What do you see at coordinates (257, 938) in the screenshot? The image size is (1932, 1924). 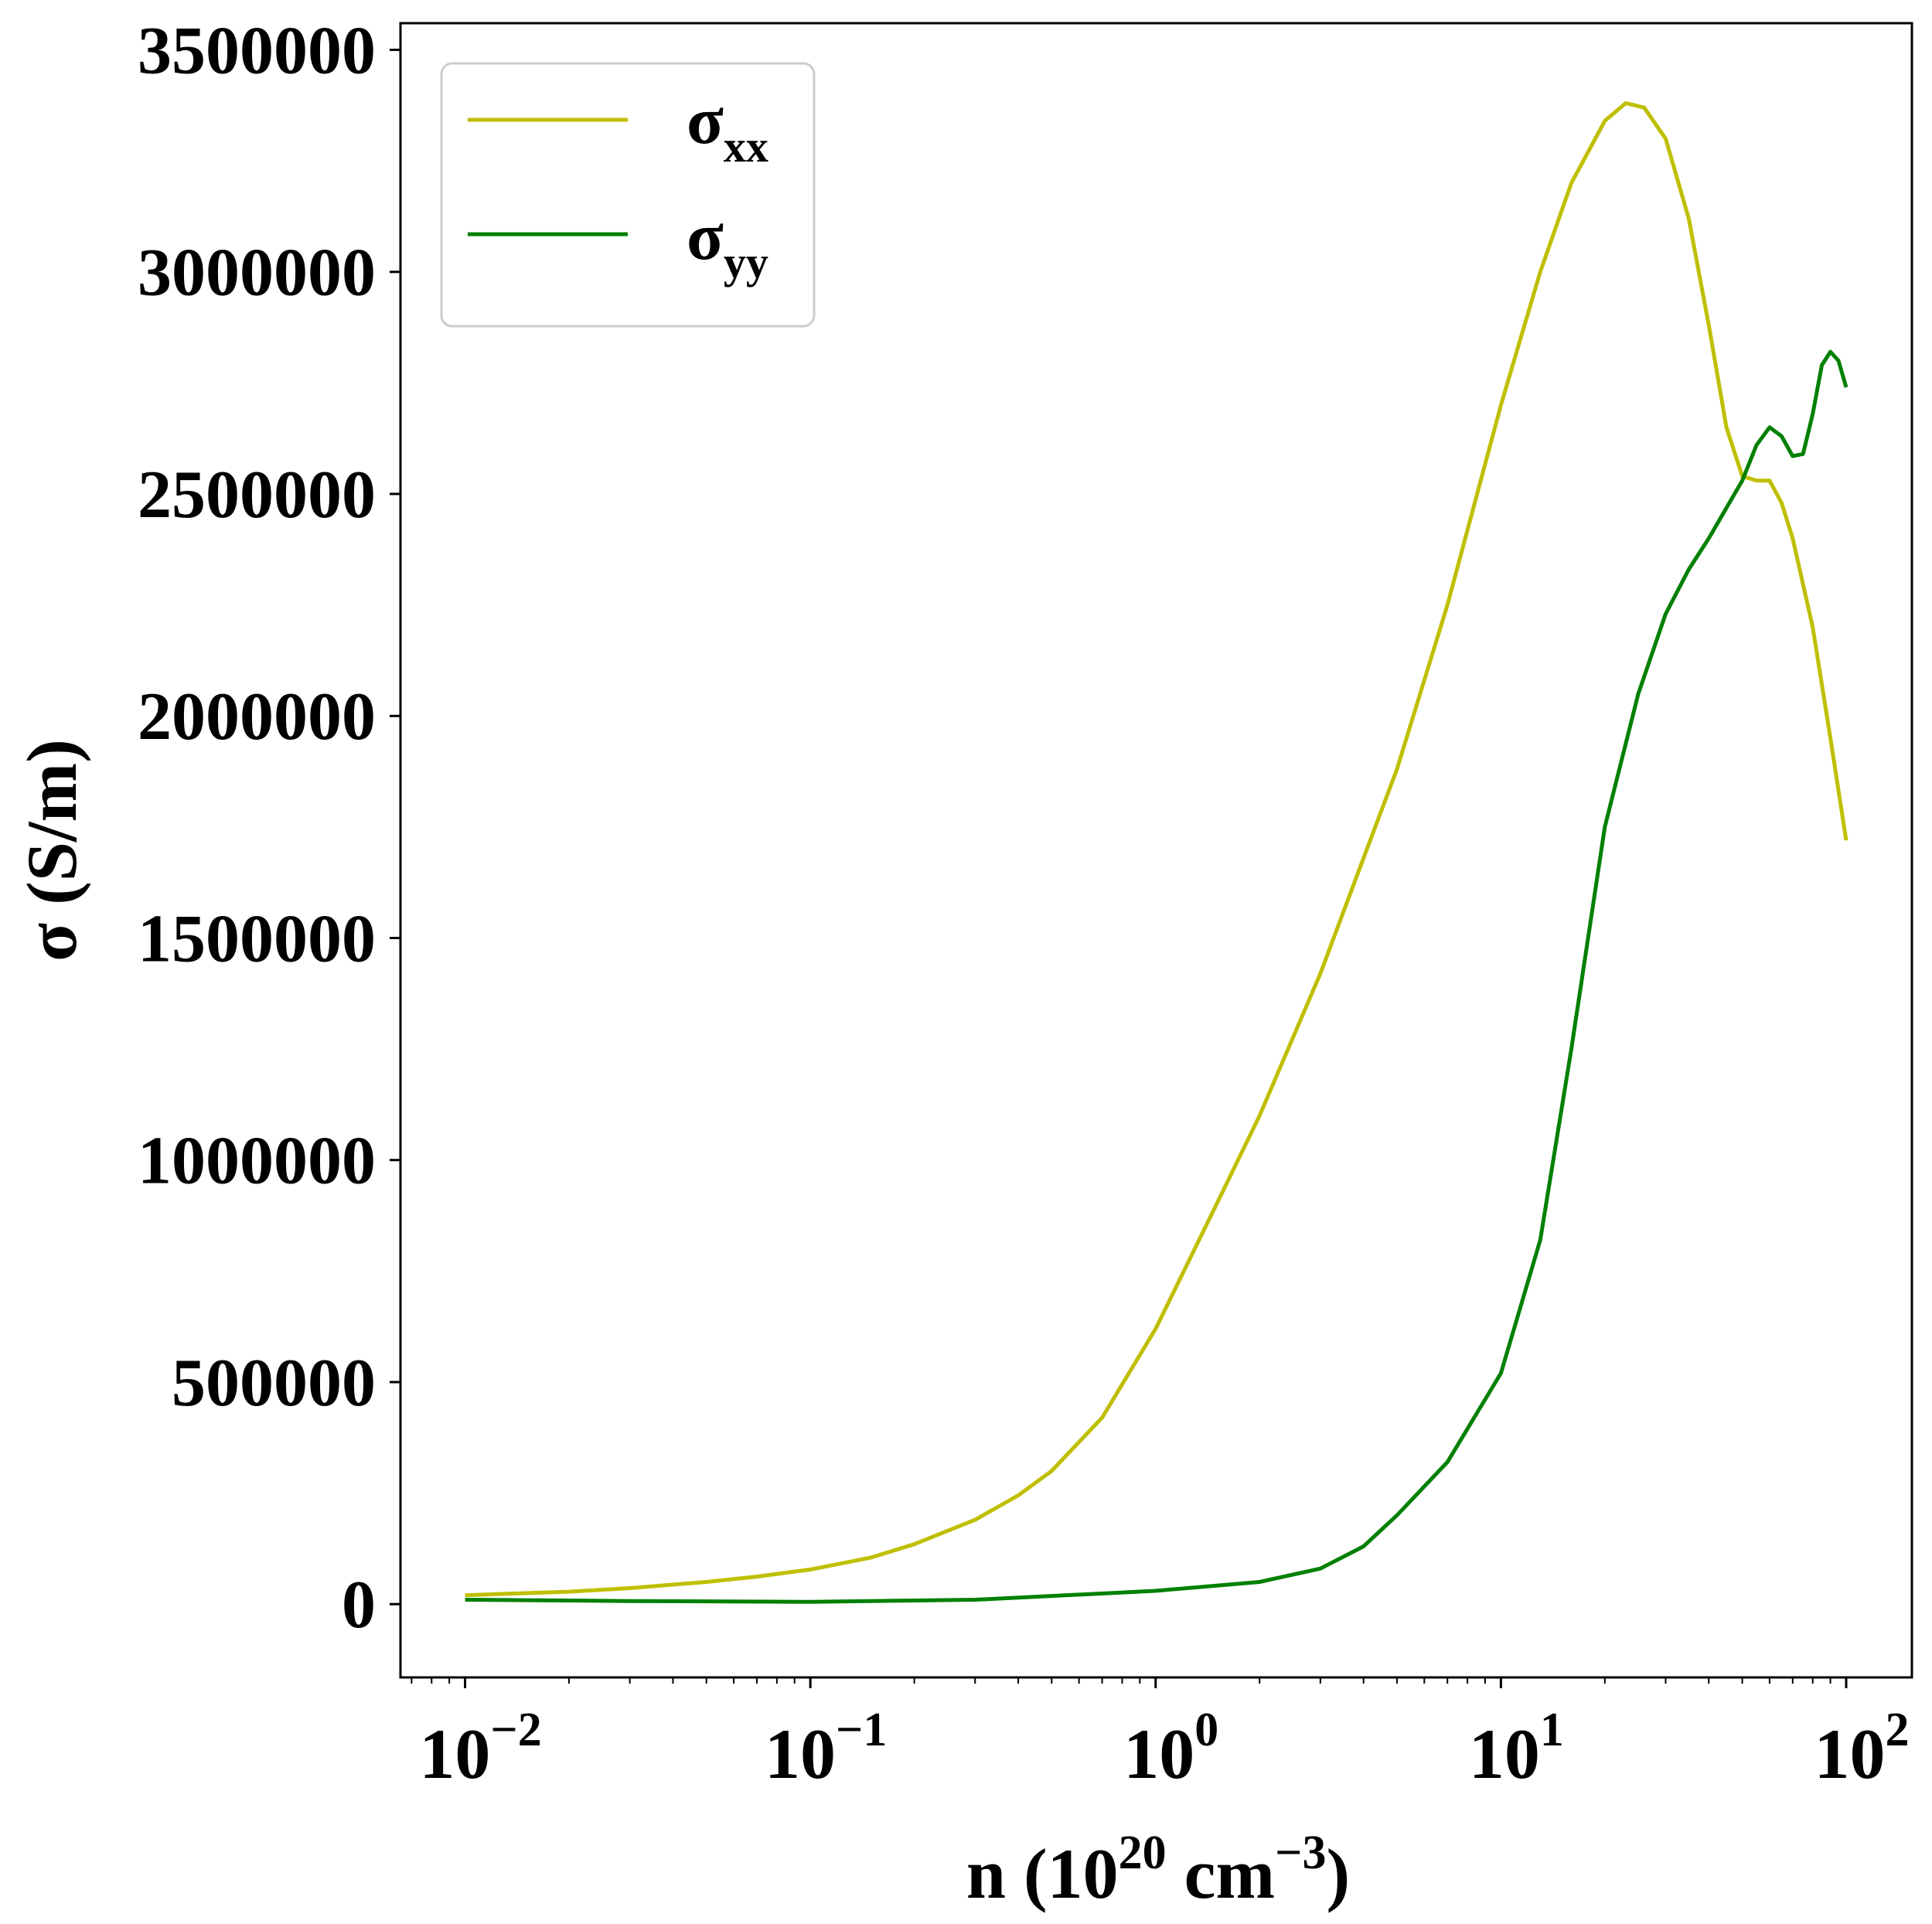 I see `y-tick-label: 1500000` at bounding box center [257, 938].